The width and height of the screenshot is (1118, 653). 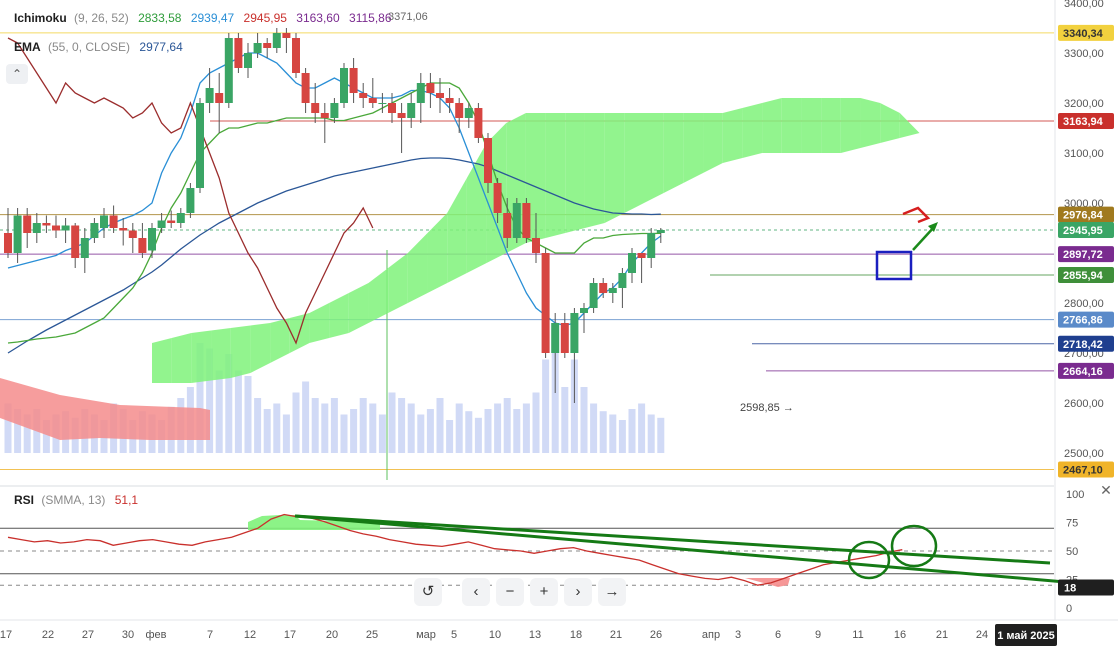 What do you see at coordinates (1083, 470) in the screenshot?
I see `price-badge-label: 2467,10` at bounding box center [1083, 470].